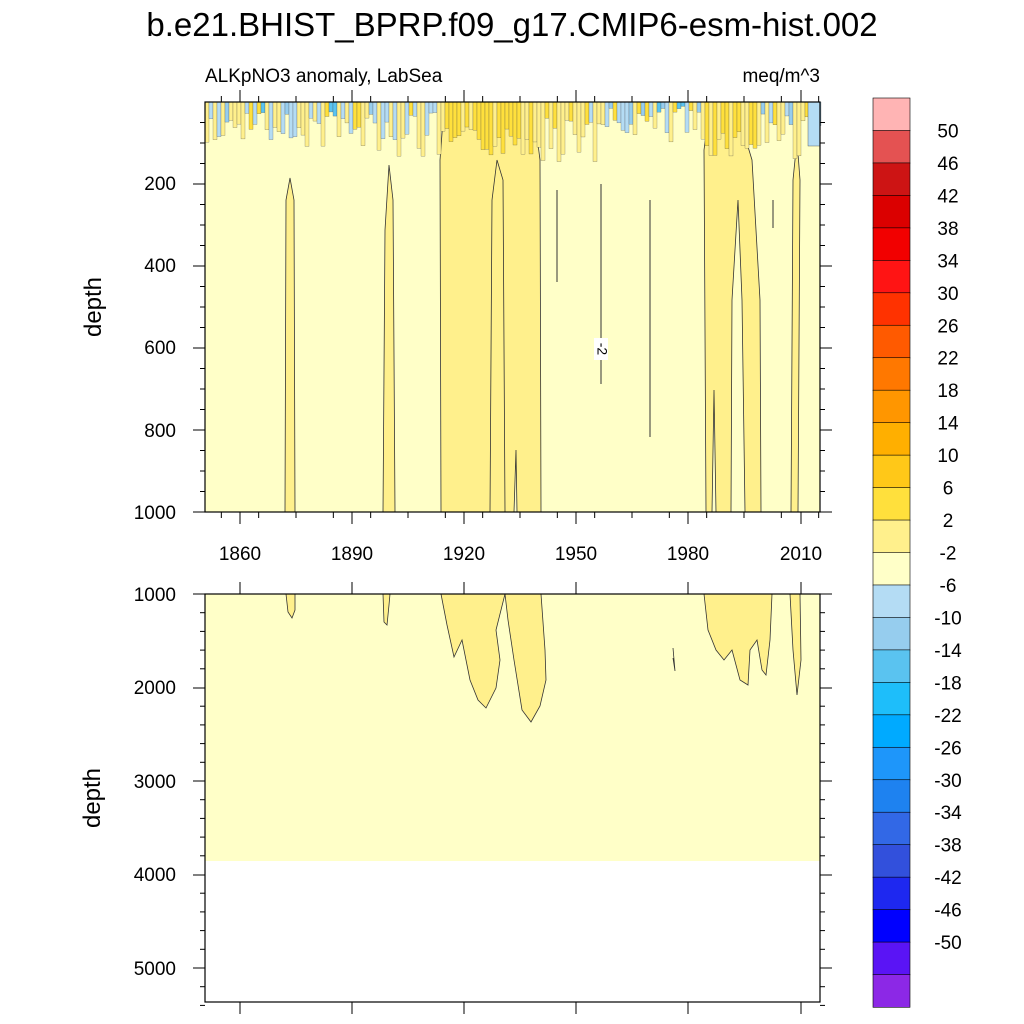 Image resolution: width=1024 pixels, height=1024 pixels. I want to click on colorbar-label: -30, so click(947, 781).